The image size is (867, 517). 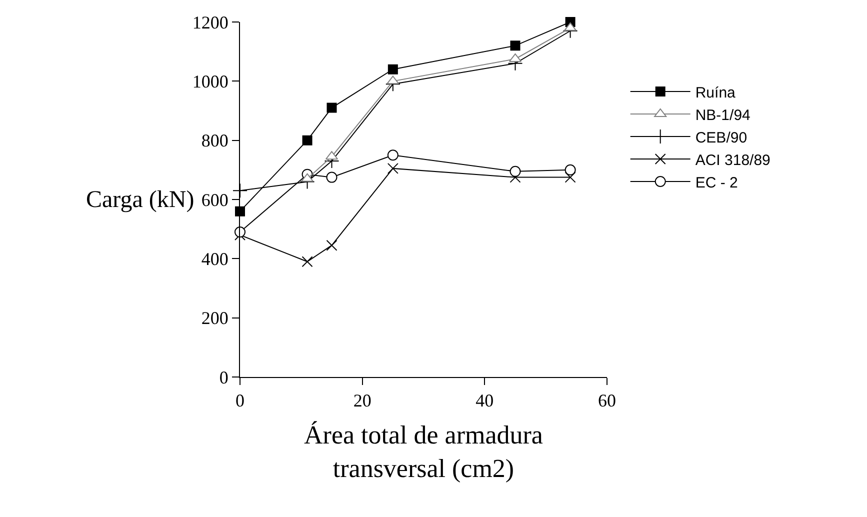 What do you see at coordinates (214, 258) in the screenshot?
I see `y-tick-label: 400` at bounding box center [214, 258].